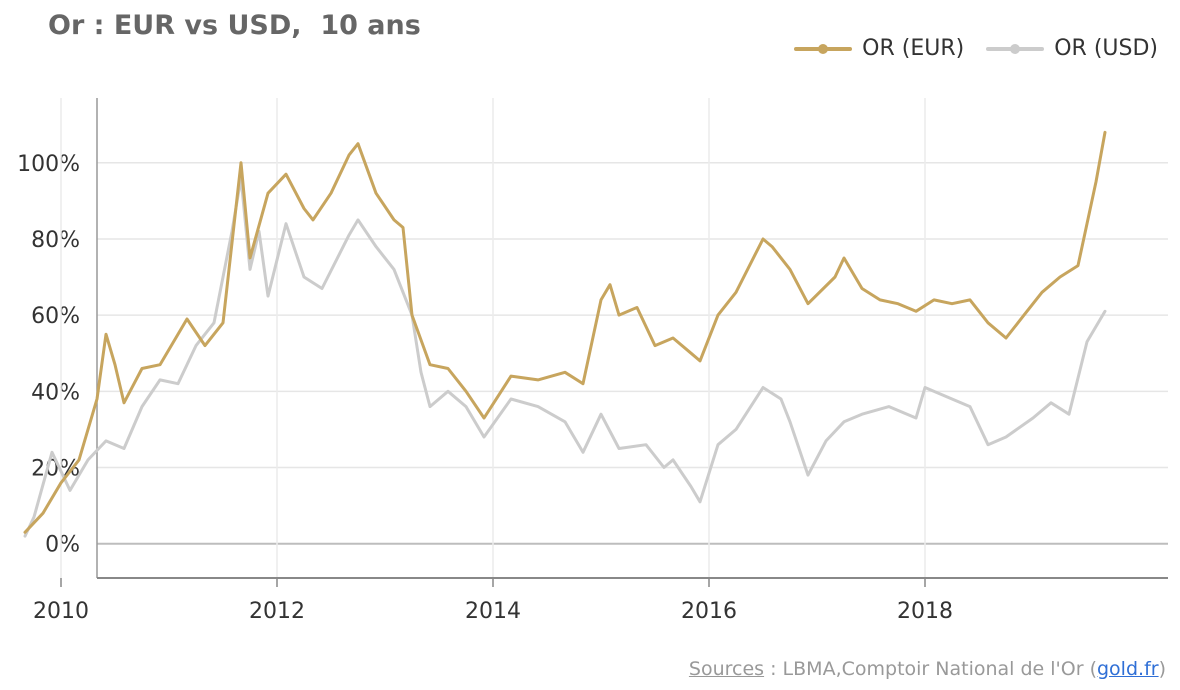  What do you see at coordinates (1128, 669) in the screenshot?
I see `gold-fr-link: gold.fr` at bounding box center [1128, 669].